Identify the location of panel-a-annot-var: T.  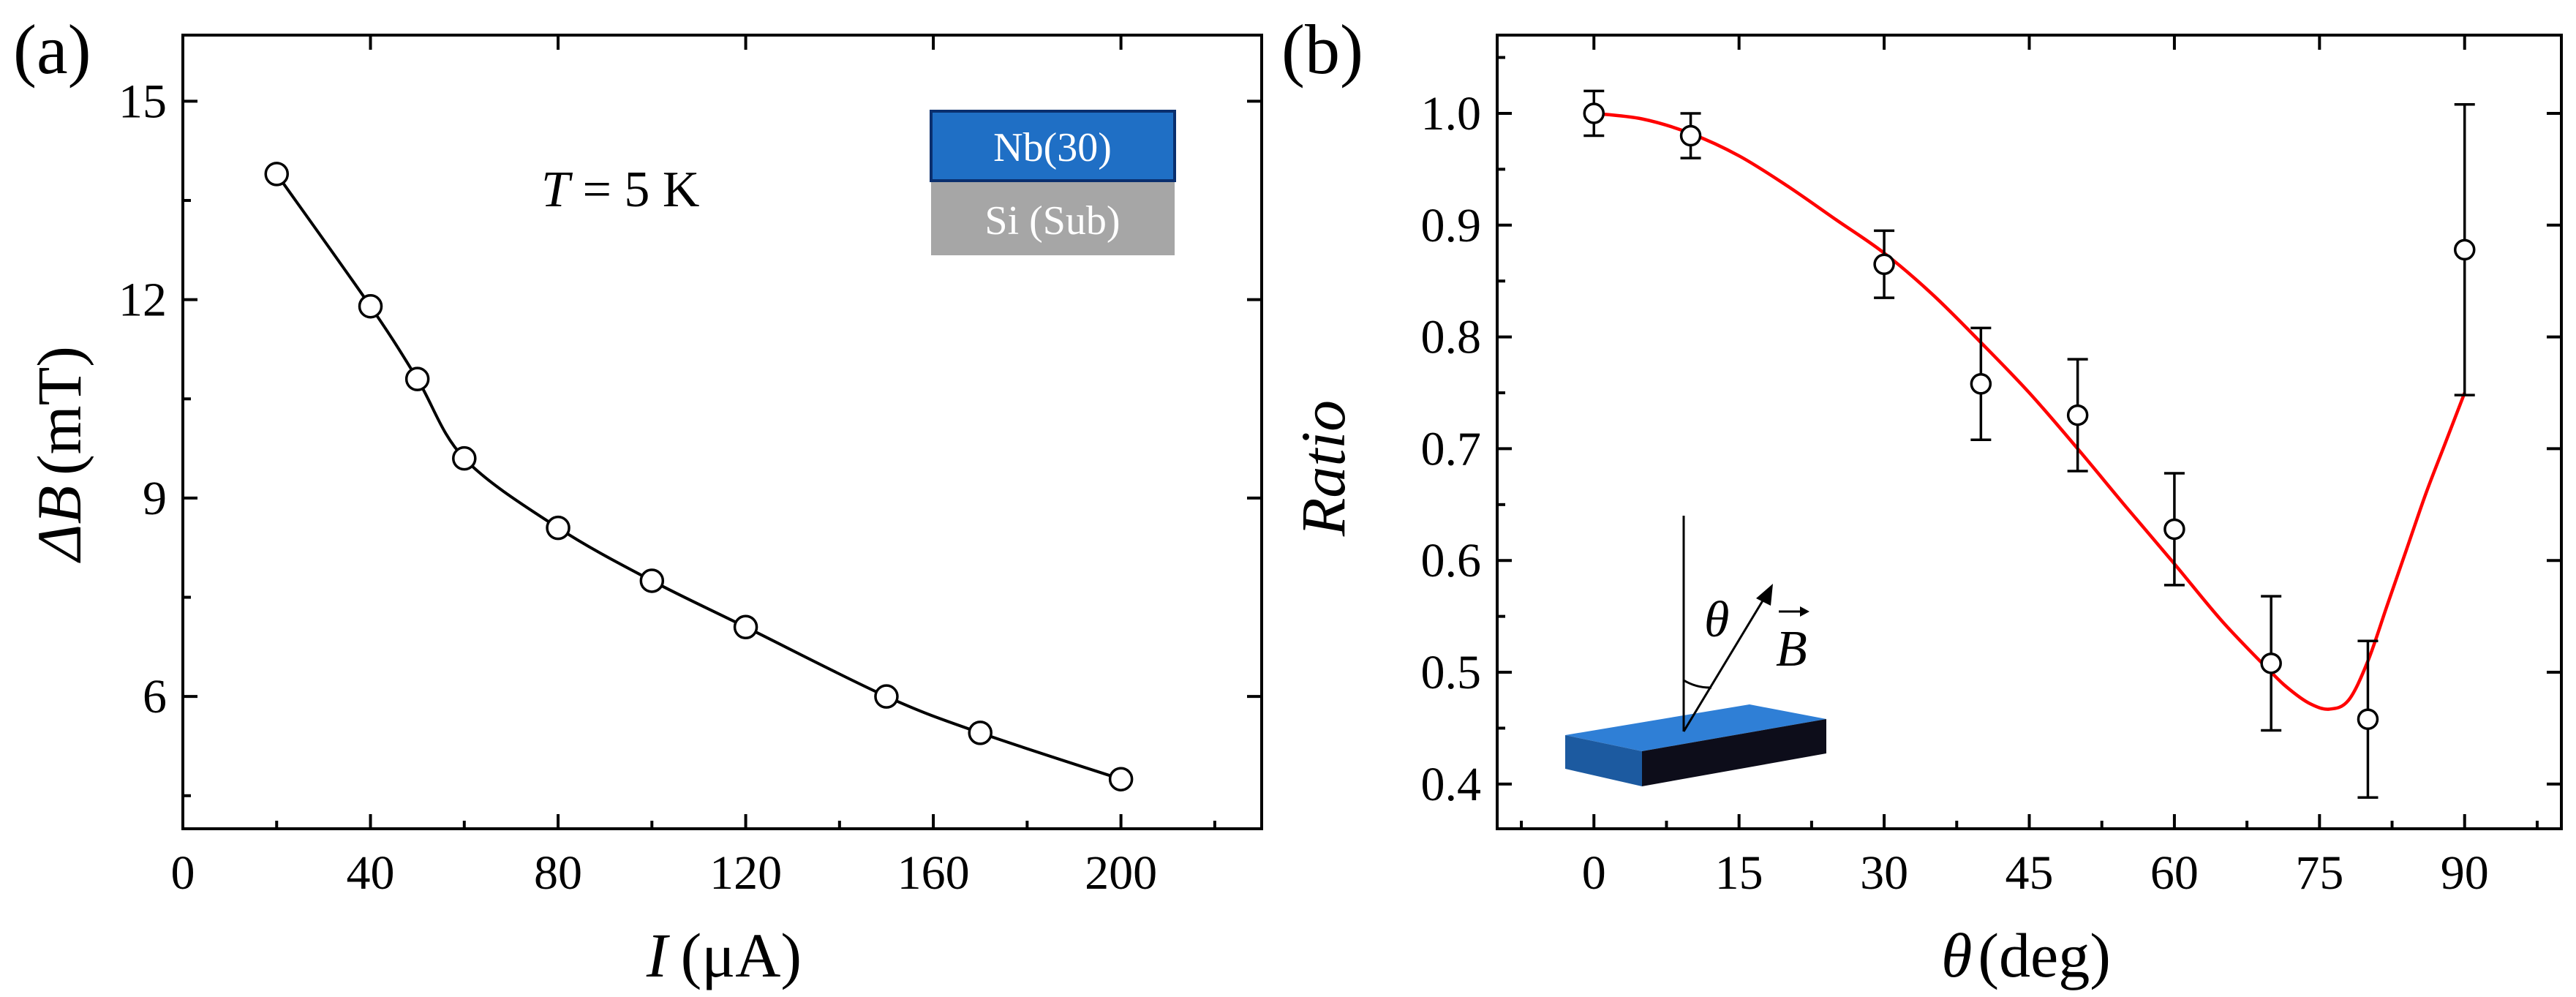
(557, 190).